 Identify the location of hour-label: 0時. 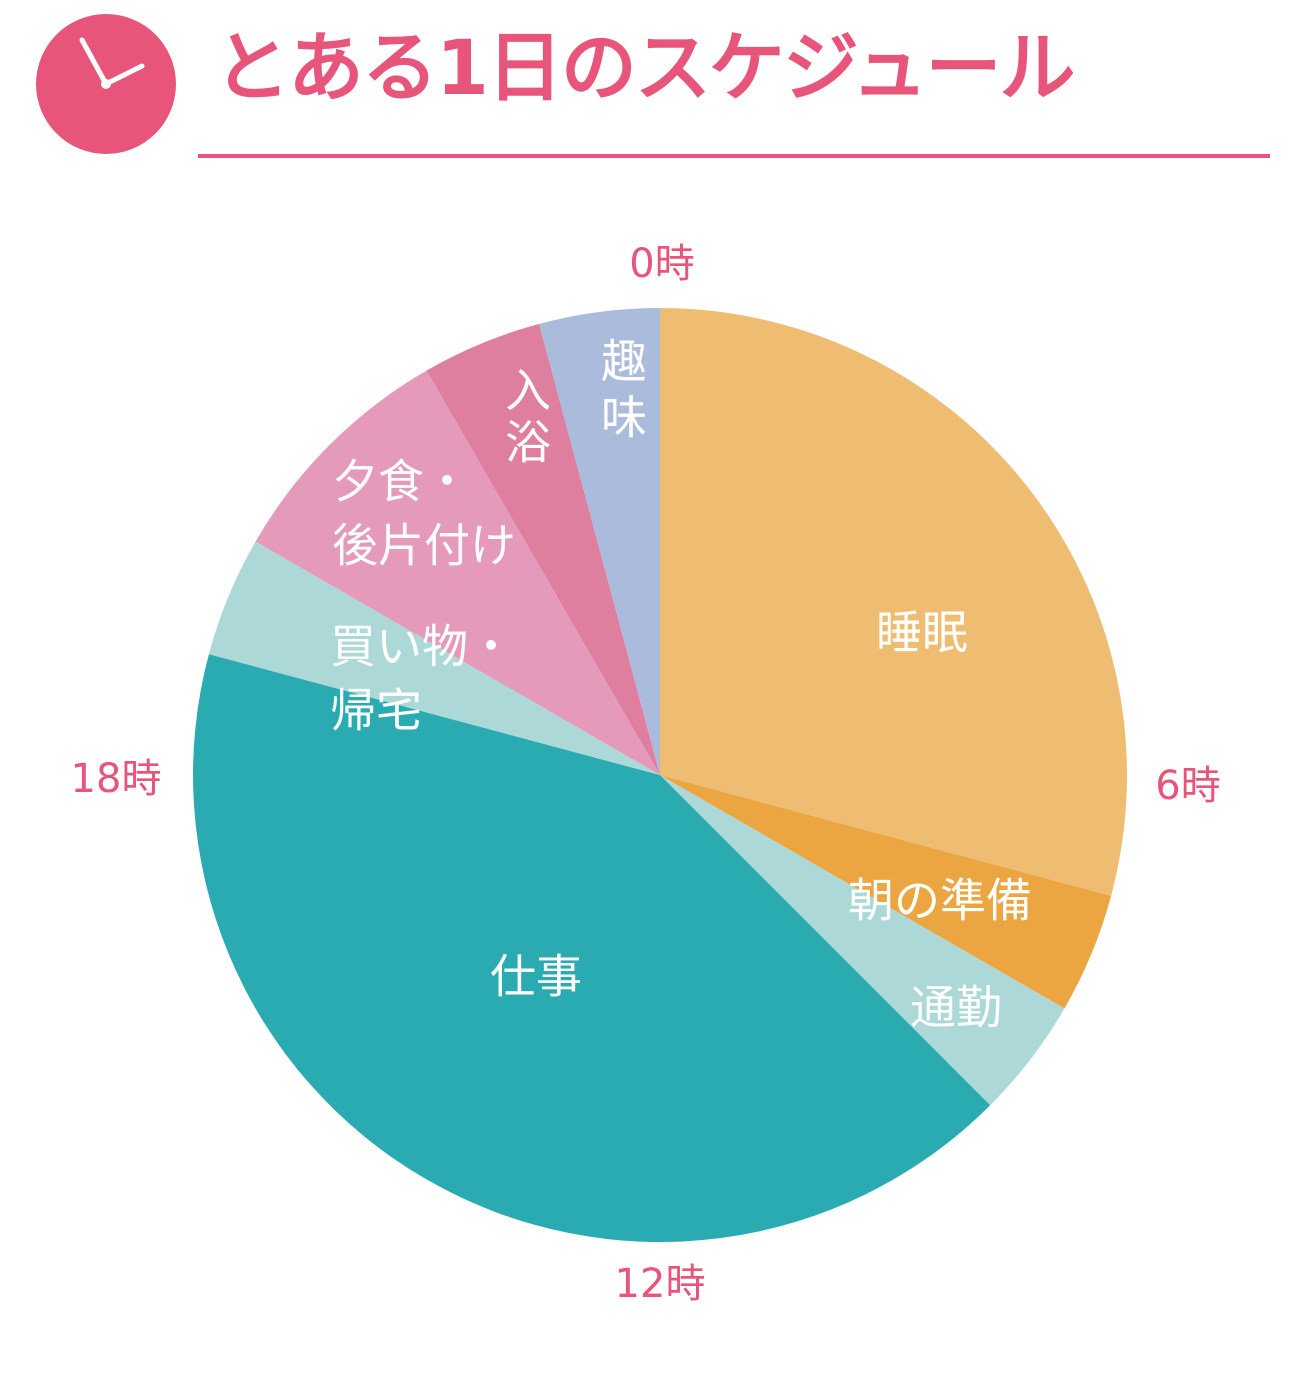
(661, 264).